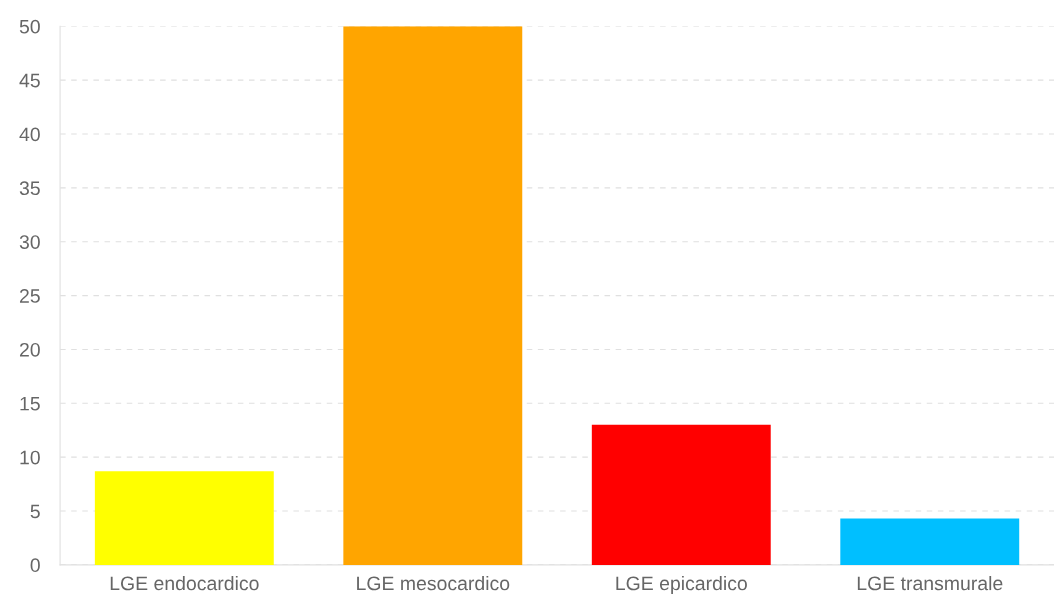  What do you see at coordinates (29, 242) in the screenshot?
I see `y-tick-label: 30` at bounding box center [29, 242].